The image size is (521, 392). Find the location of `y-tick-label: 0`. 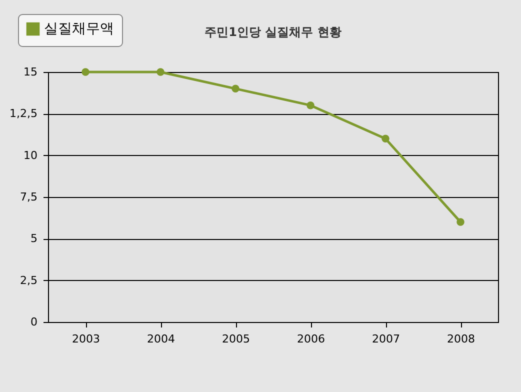

y-tick-label: 0 is located at coordinates (34, 322).